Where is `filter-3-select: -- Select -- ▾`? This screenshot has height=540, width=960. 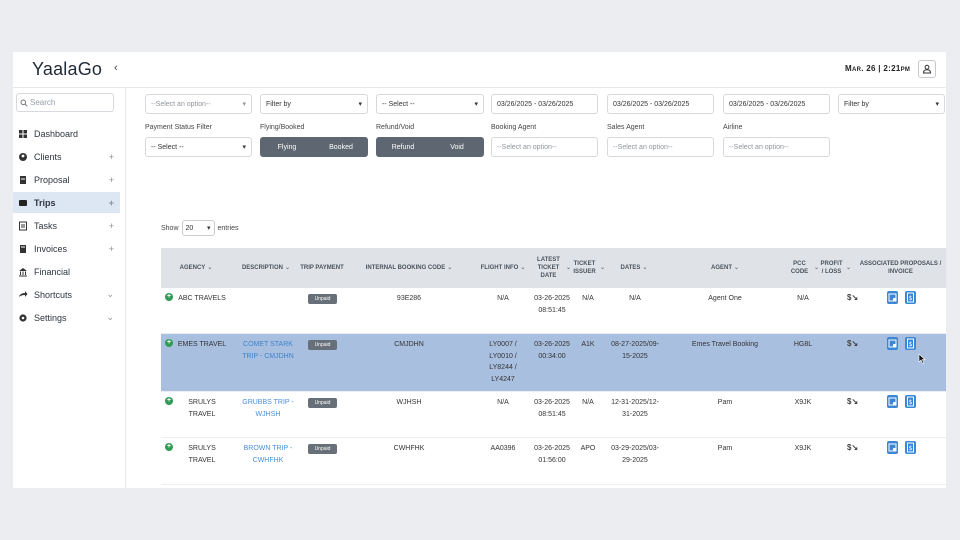
filter-3-select: -- Select -- ▾ is located at coordinates (430, 104).